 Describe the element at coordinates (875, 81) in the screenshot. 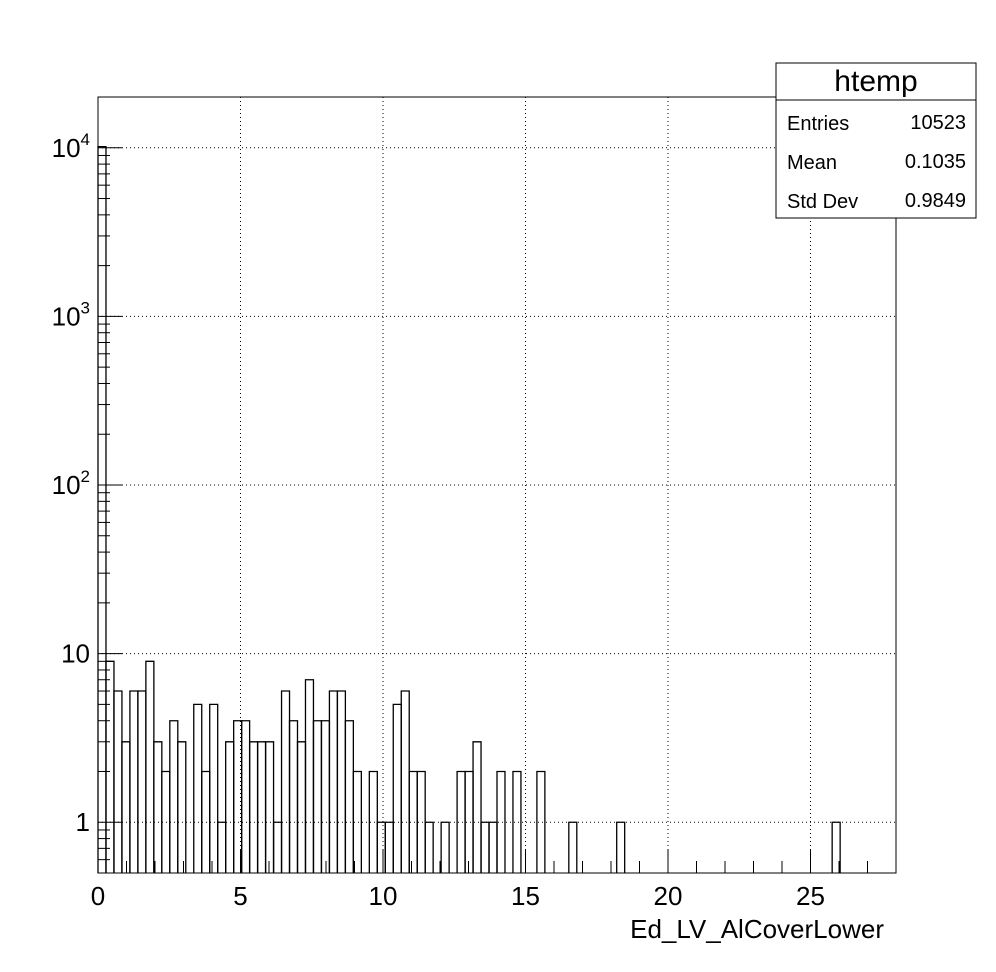

I see `stats-title: htemp` at that location.